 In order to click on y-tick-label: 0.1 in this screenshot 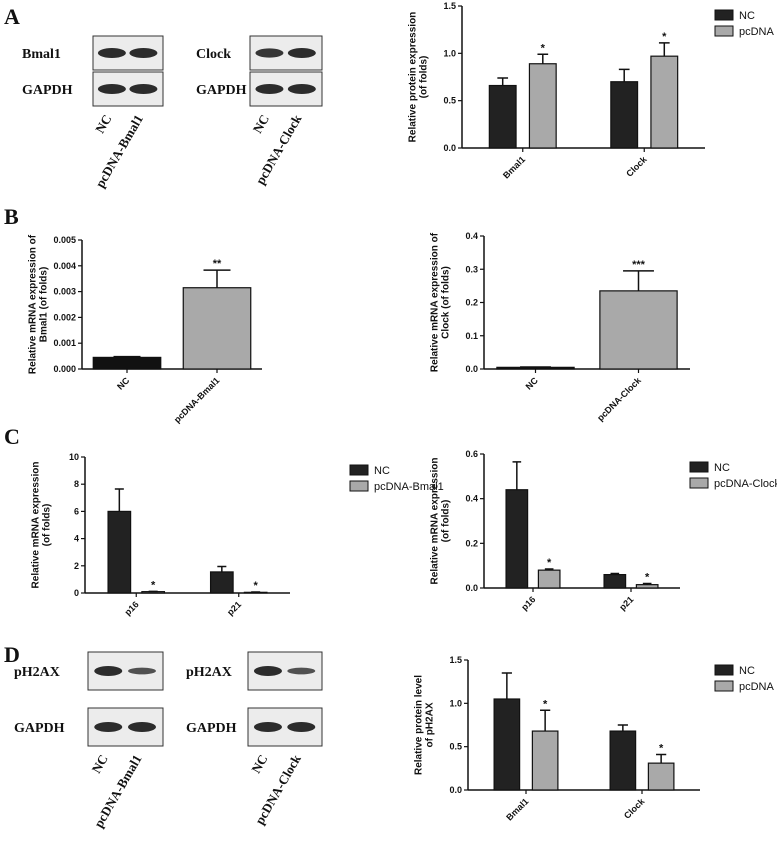, I will do `click(471, 336)`.